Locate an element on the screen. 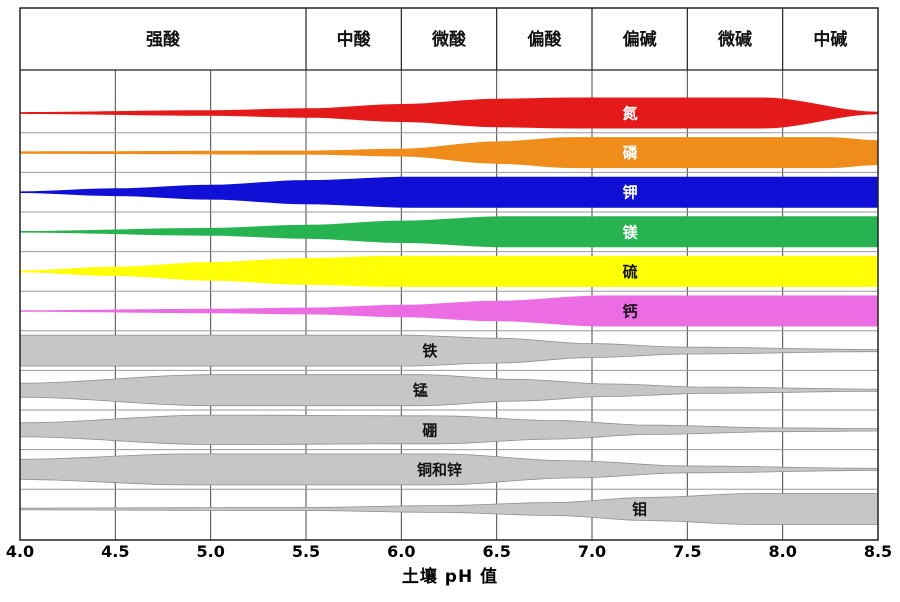  band-label-copper-and-zinc: 铜和锌 is located at coordinates (439, 470).